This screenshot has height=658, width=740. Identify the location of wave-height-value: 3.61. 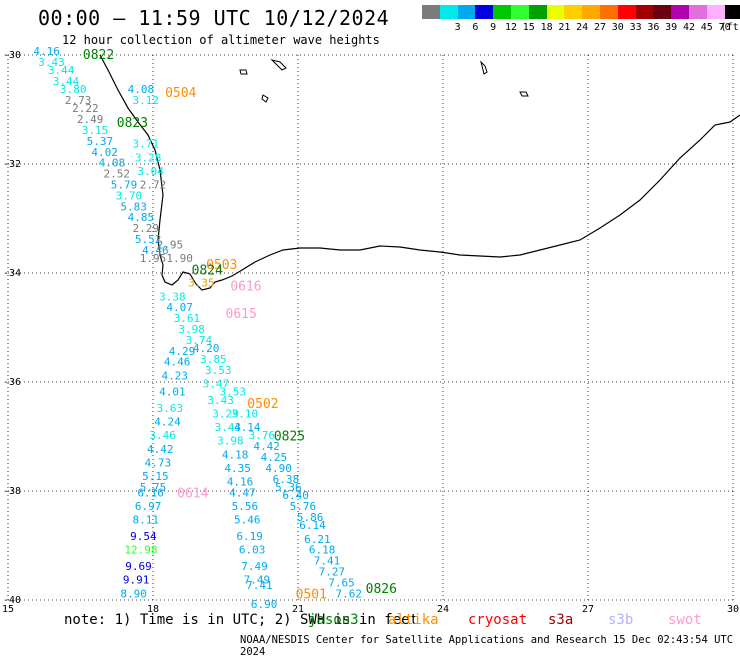
(187, 318).